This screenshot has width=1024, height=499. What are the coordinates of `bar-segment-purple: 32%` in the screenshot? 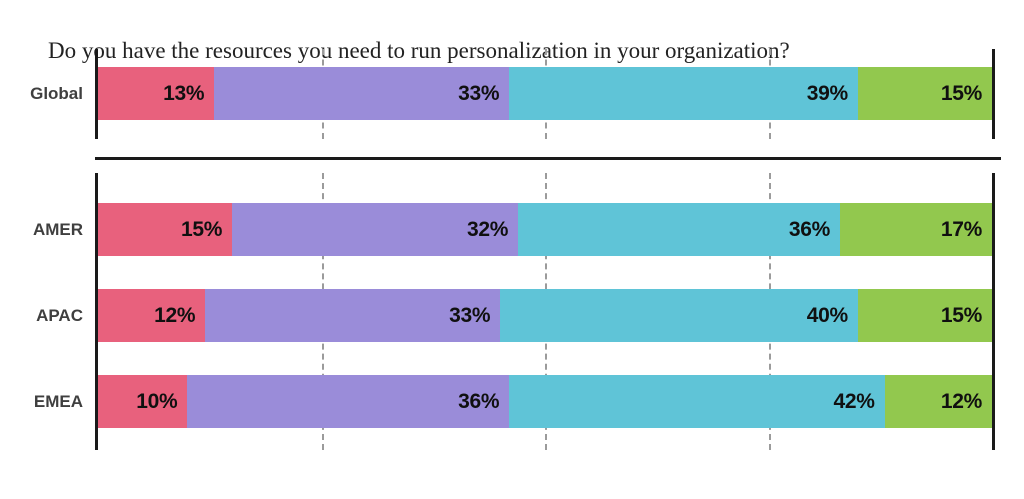 It's located at (375, 229).